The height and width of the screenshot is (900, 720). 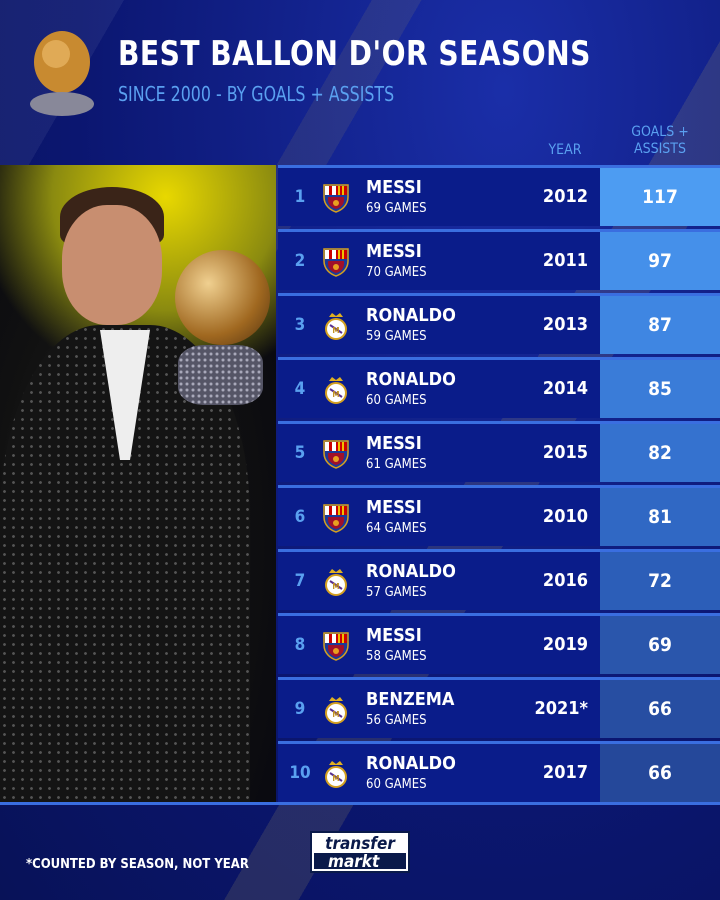 I want to click on season-year: 2011, so click(x=565, y=260).